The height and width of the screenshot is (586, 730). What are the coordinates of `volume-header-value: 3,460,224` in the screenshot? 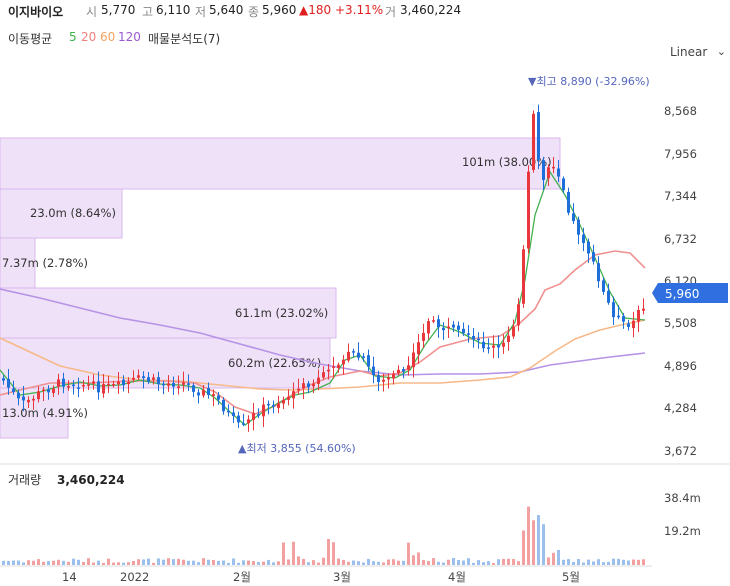 It's located at (431, 10).